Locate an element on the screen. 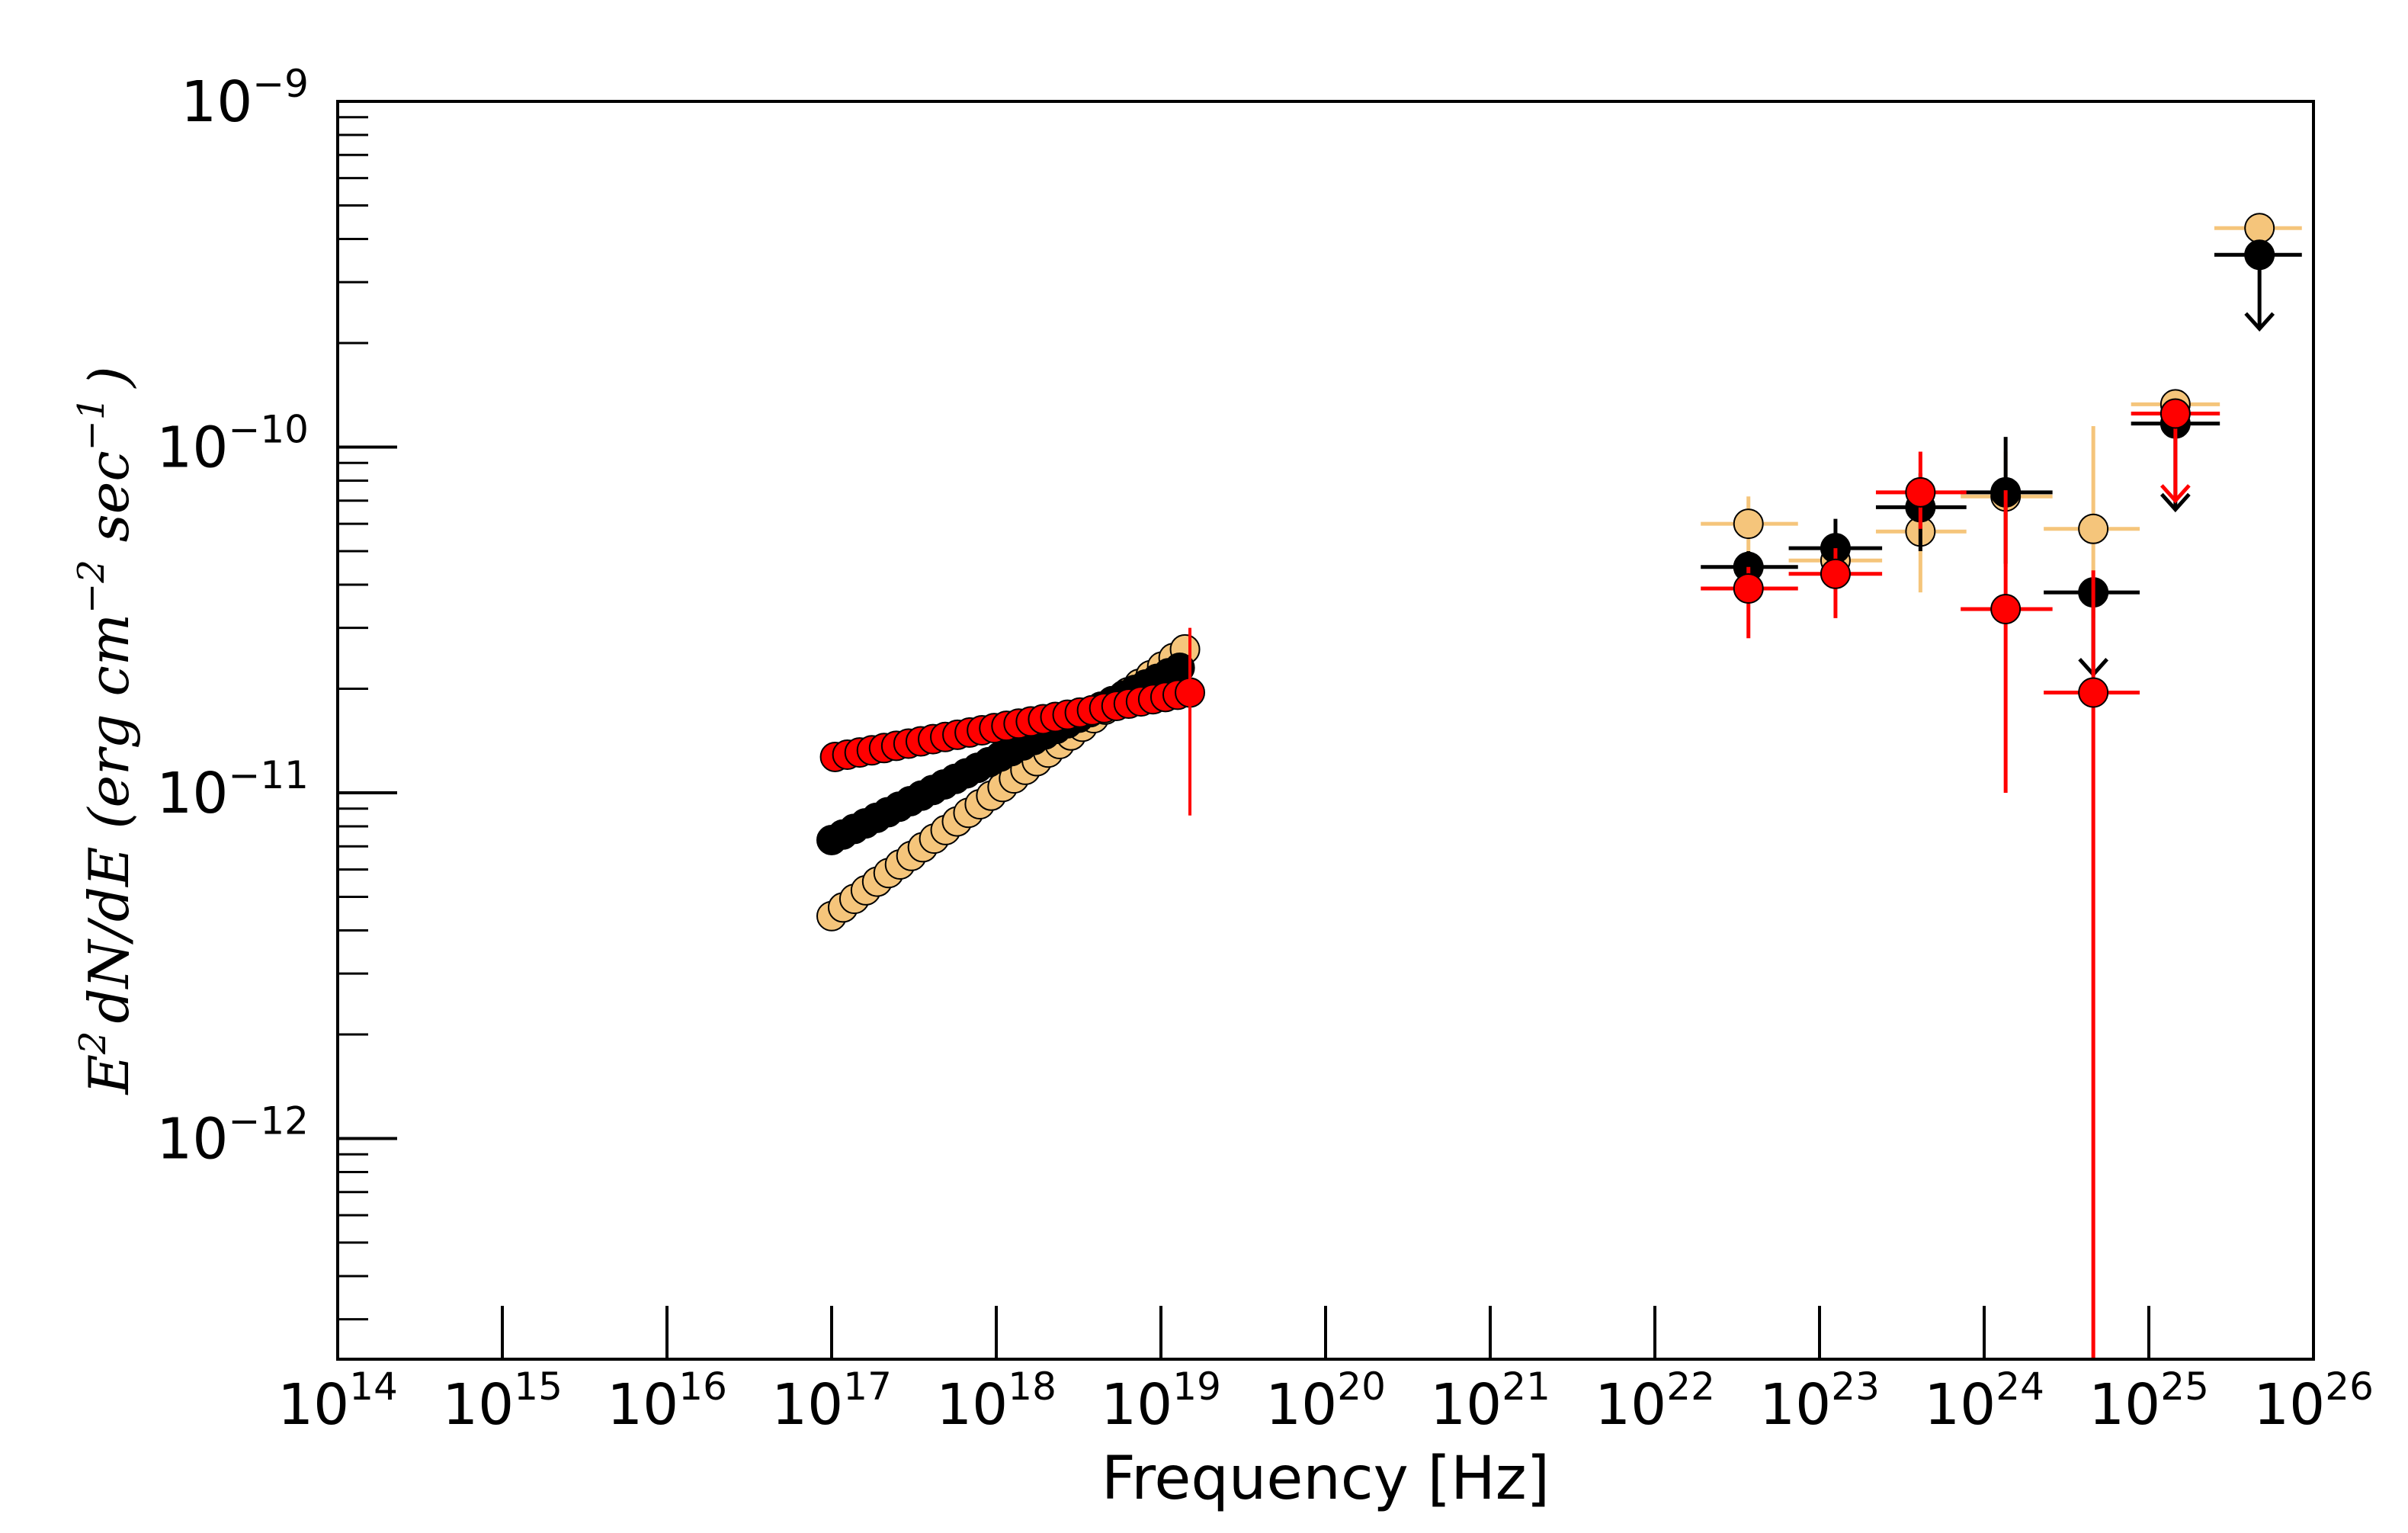 The image size is (2408, 1533). y-axis-title-sec: sec is located at coordinates (109, 506).